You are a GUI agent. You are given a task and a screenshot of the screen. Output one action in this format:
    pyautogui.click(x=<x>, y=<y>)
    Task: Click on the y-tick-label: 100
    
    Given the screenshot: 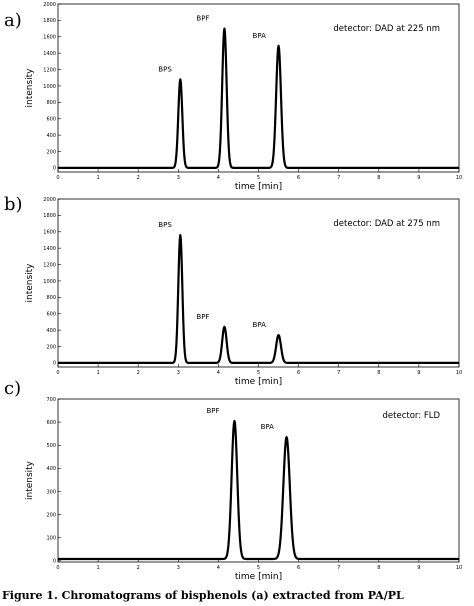 What is the action you would take?
    pyautogui.click(x=51, y=539)
    